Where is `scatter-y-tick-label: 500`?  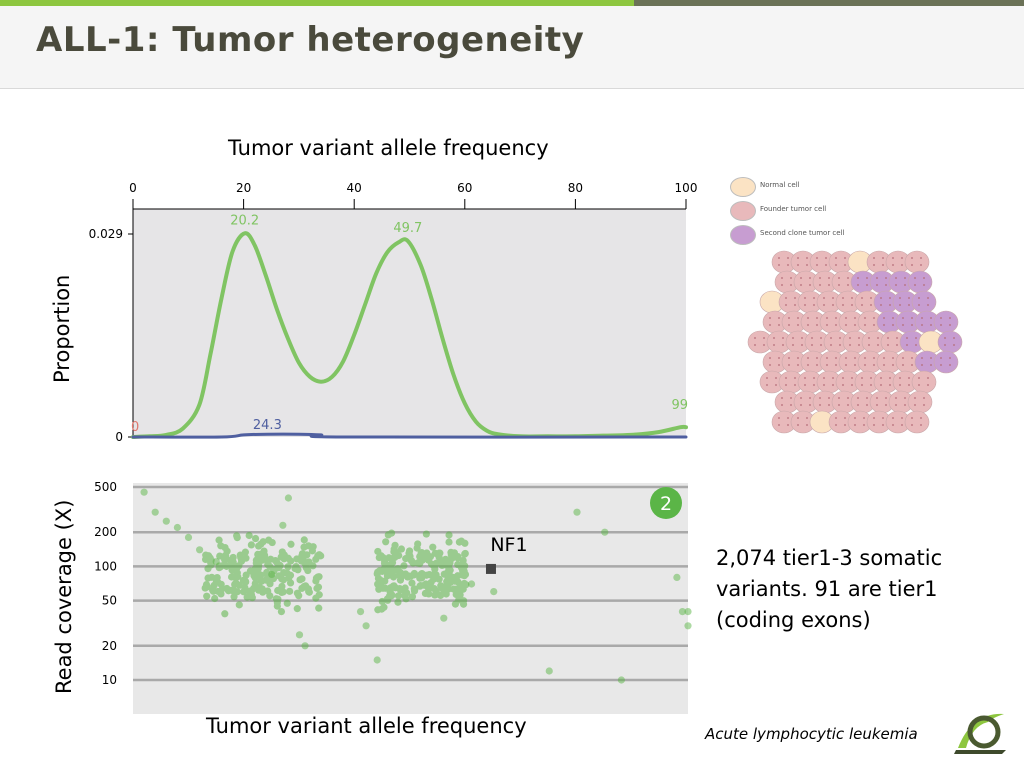 scatter-y-tick-label: 500 is located at coordinates (105, 487).